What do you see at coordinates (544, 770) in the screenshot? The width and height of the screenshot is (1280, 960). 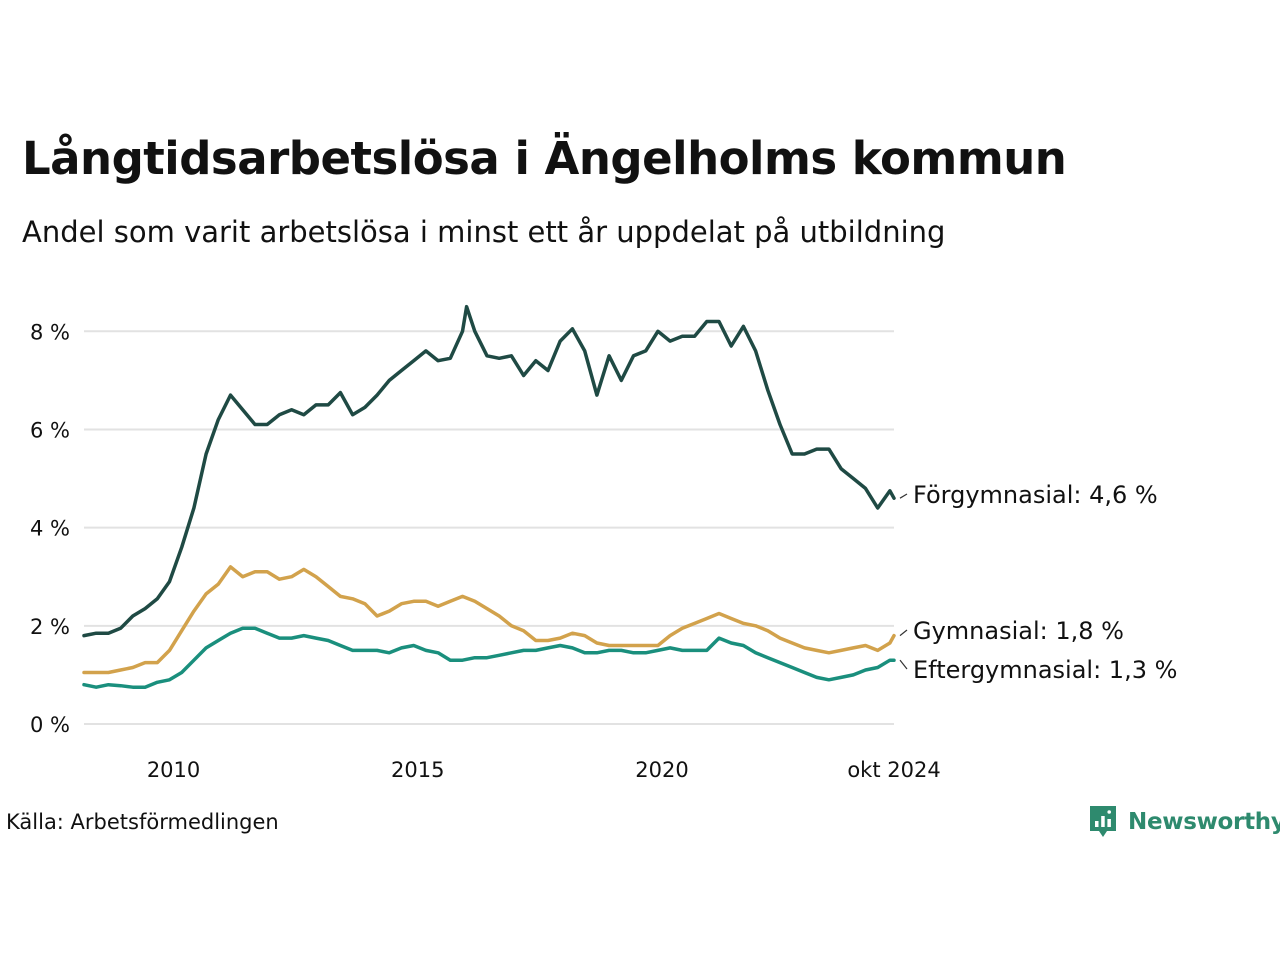 I see `x-axis-tick-labels: 2010 2015 2020 okt 2024` at bounding box center [544, 770].